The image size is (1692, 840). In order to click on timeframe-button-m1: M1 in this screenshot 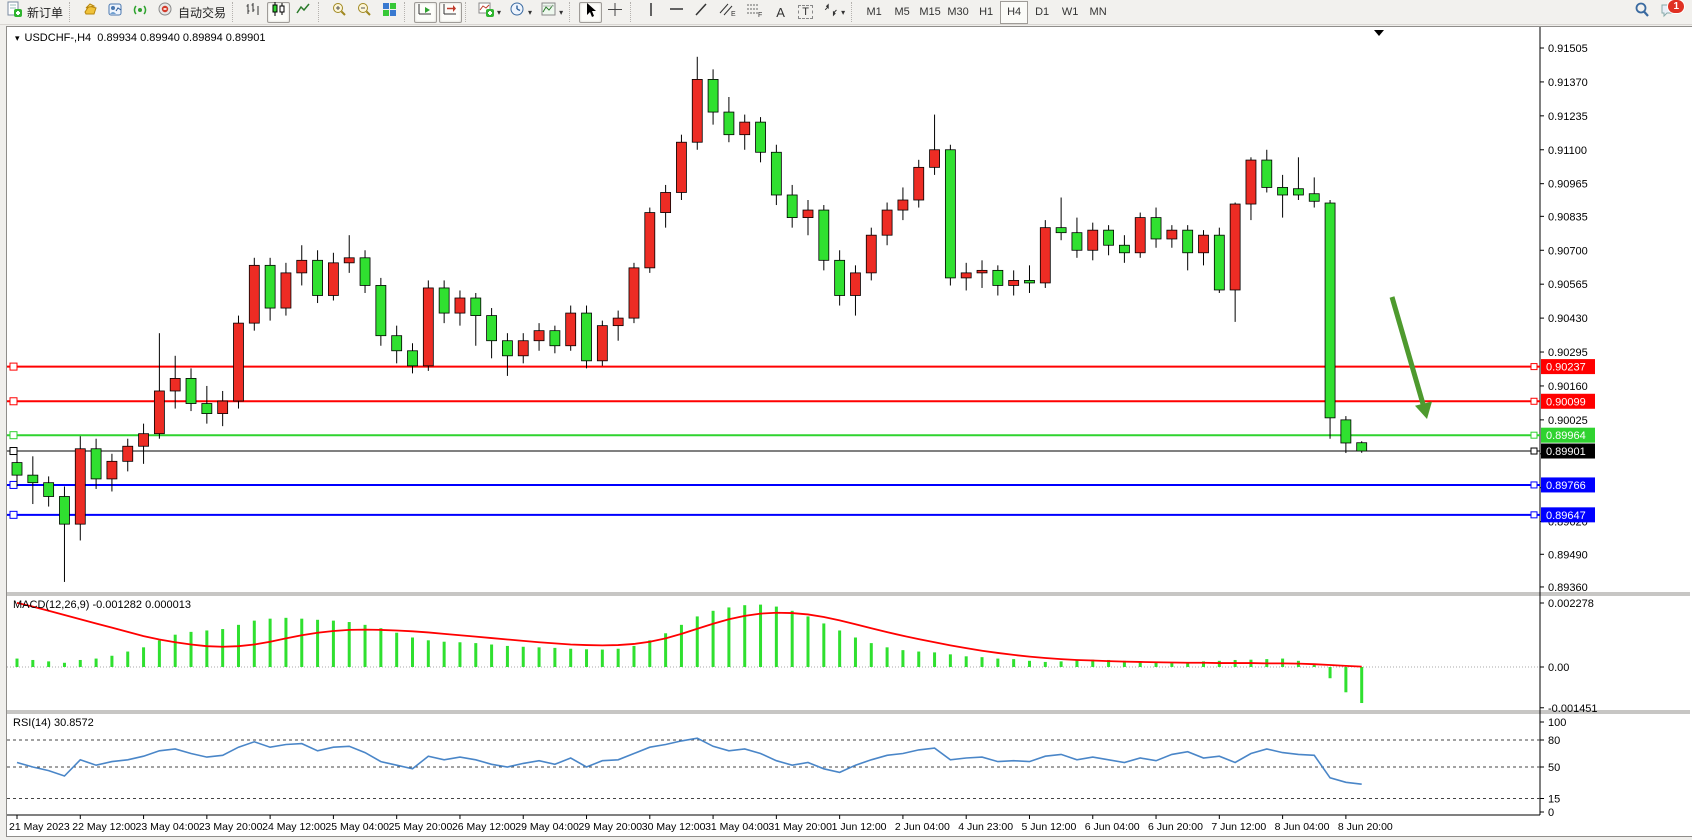, I will do `click(874, 12)`.